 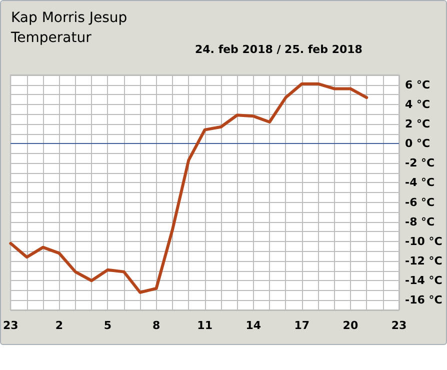 I want to click on y-tick-label: 0 °C, so click(x=417, y=143).